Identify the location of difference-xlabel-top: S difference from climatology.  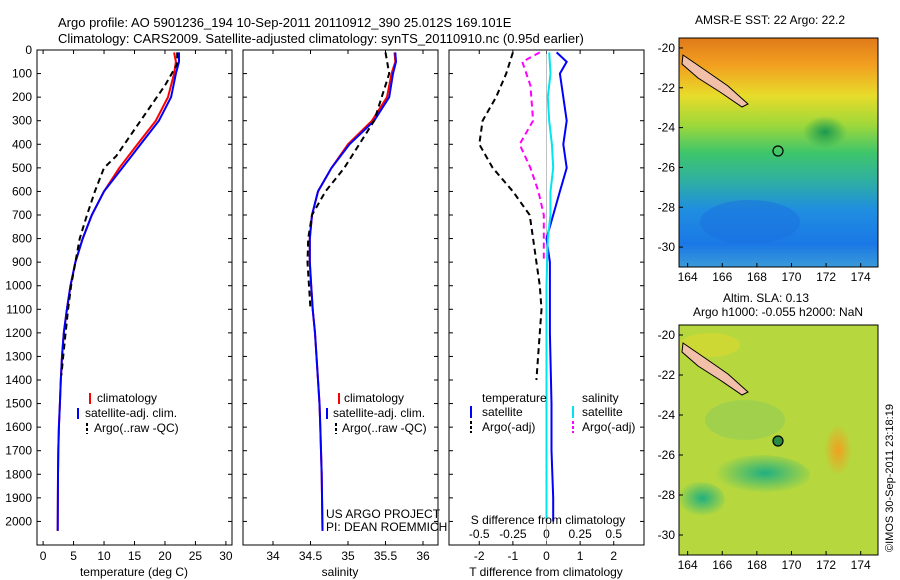
(548, 520).